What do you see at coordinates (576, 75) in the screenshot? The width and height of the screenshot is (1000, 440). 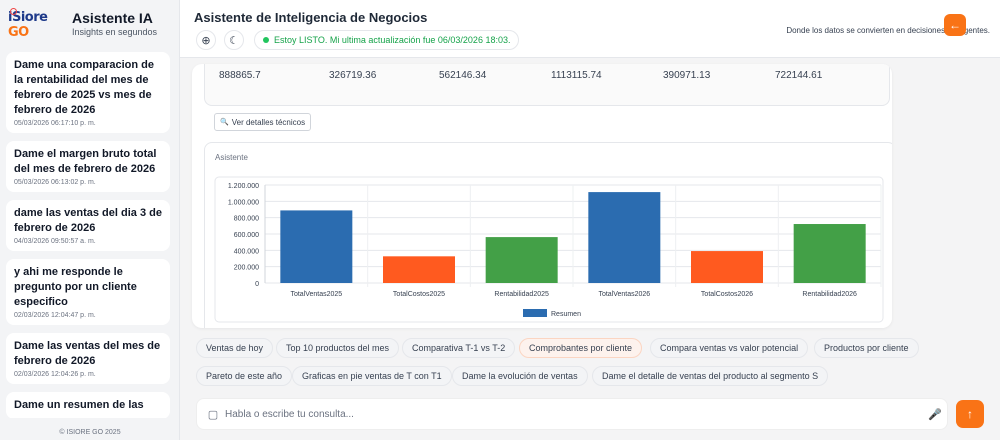 I see `table-cell: 1113115.74` at bounding box center [576, 75].